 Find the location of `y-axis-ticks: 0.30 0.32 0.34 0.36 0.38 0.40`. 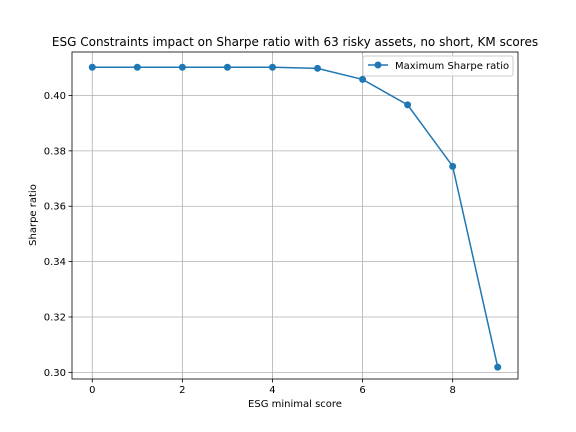

y-axis-ticks: 0.30 0.32 0.34 0.36 0.38 0.40 is located at coordinates (58, 235).